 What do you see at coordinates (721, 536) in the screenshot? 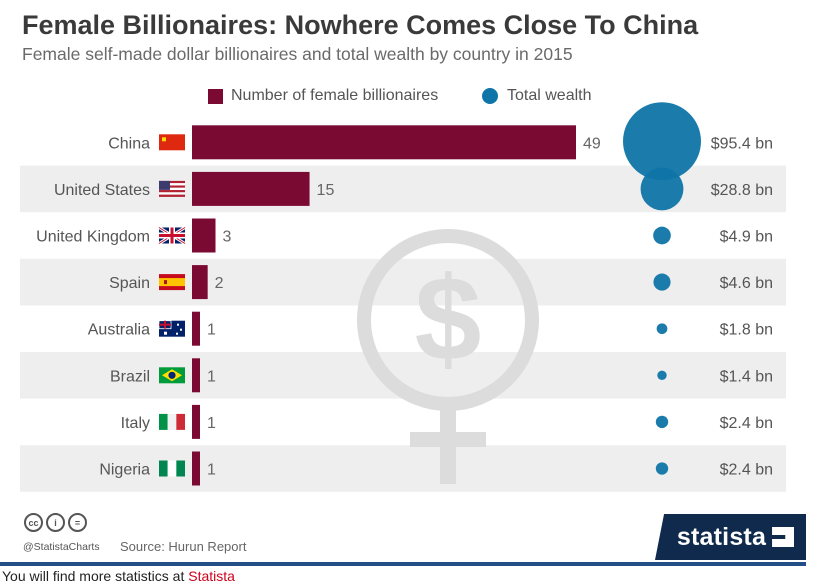
I see `statista-logo-text: statista` at bounding box center [721, 536].